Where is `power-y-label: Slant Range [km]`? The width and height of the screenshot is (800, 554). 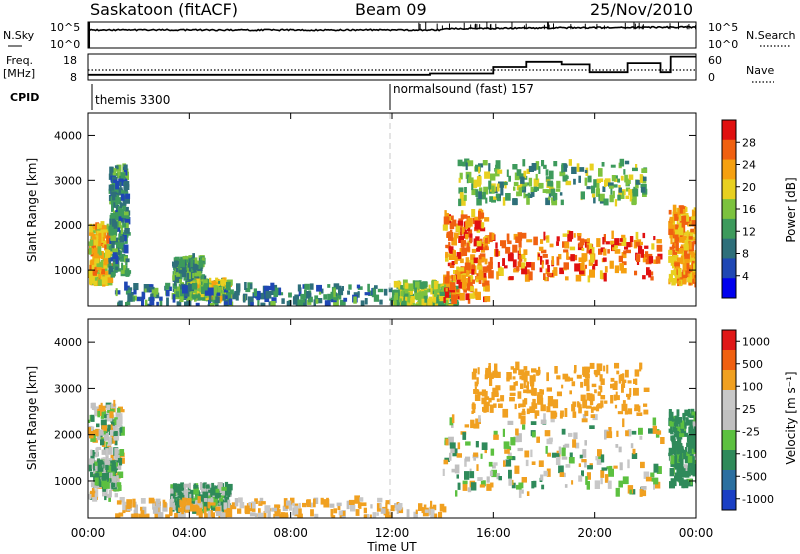 power-y-label: Slant Range [km] is located at coordinates (32, 210).